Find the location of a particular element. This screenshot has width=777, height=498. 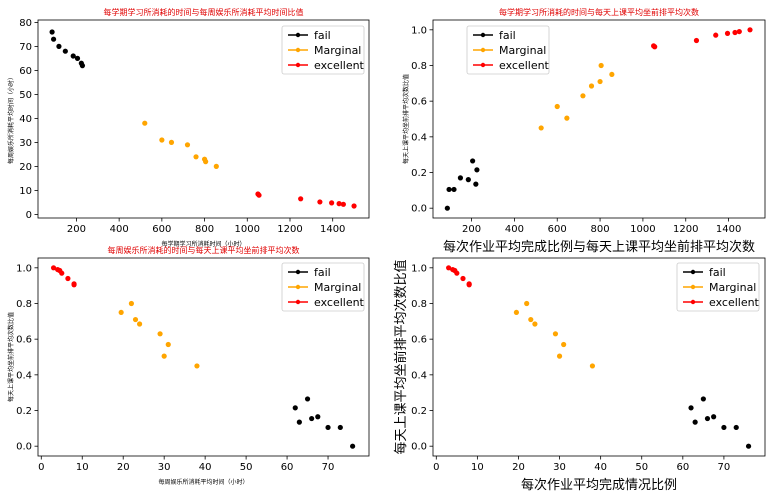

y-tick-label: 30 is located at coordinates (25, 143).